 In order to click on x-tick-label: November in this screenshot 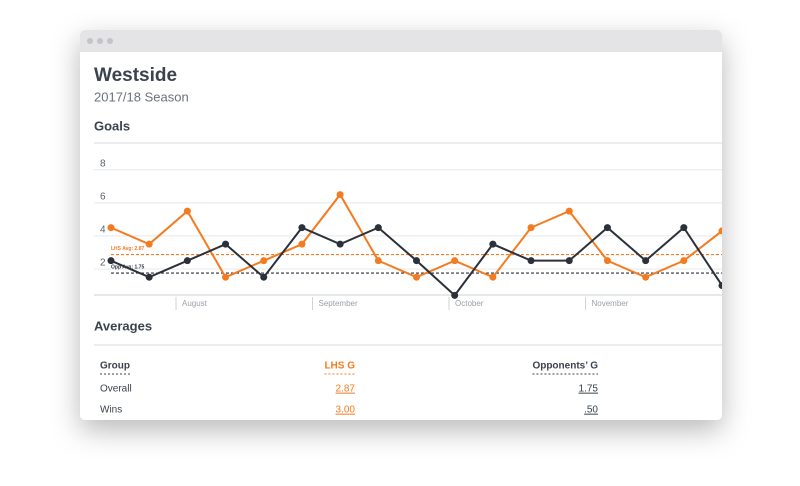, I will do `click(610, 303)`.